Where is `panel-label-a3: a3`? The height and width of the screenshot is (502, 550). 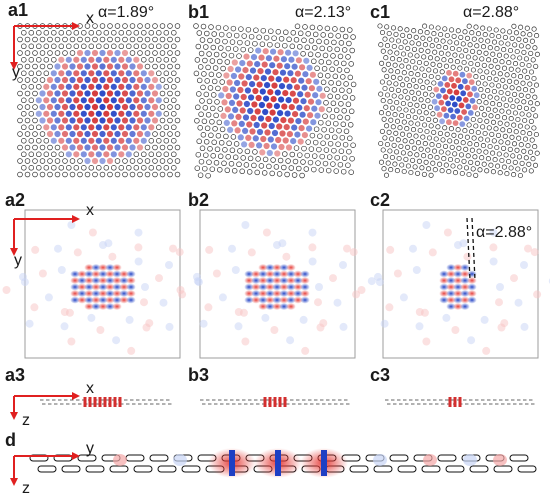
panel-label-a3: a3 is located at coordinates (15, 375).